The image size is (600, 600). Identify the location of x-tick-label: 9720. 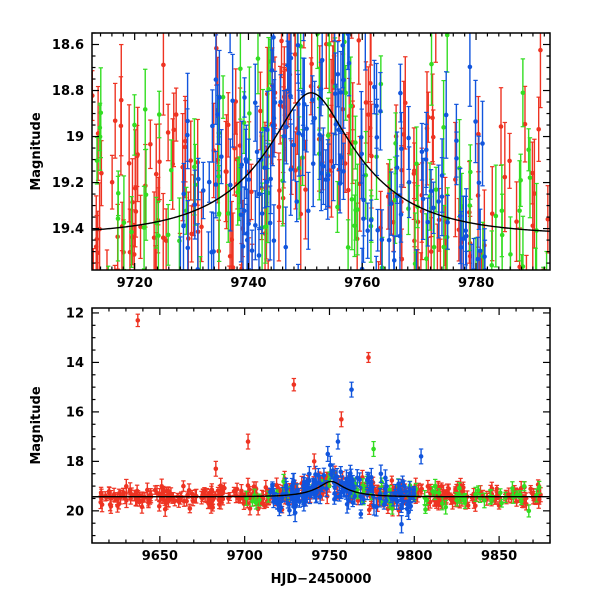
(135, 283).